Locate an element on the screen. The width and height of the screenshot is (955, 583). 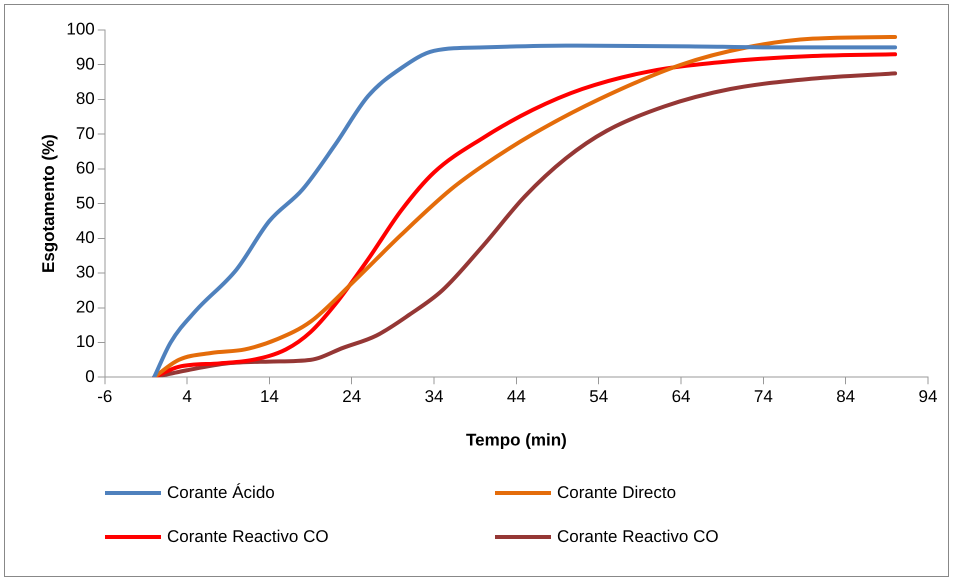
x-tick-label: 74 is located at coordinates (763, 396).